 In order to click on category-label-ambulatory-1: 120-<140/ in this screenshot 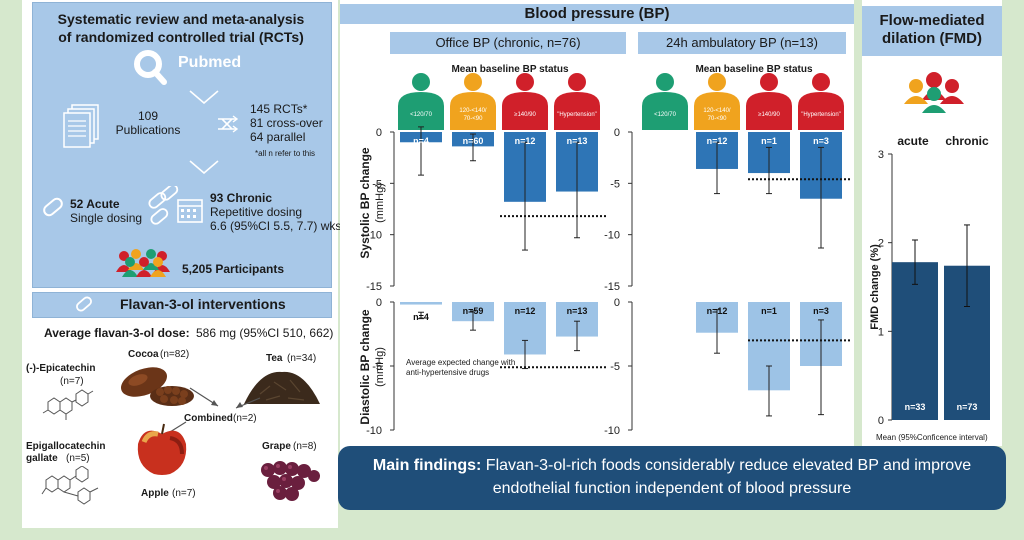, I will do `click(717, 111)`.